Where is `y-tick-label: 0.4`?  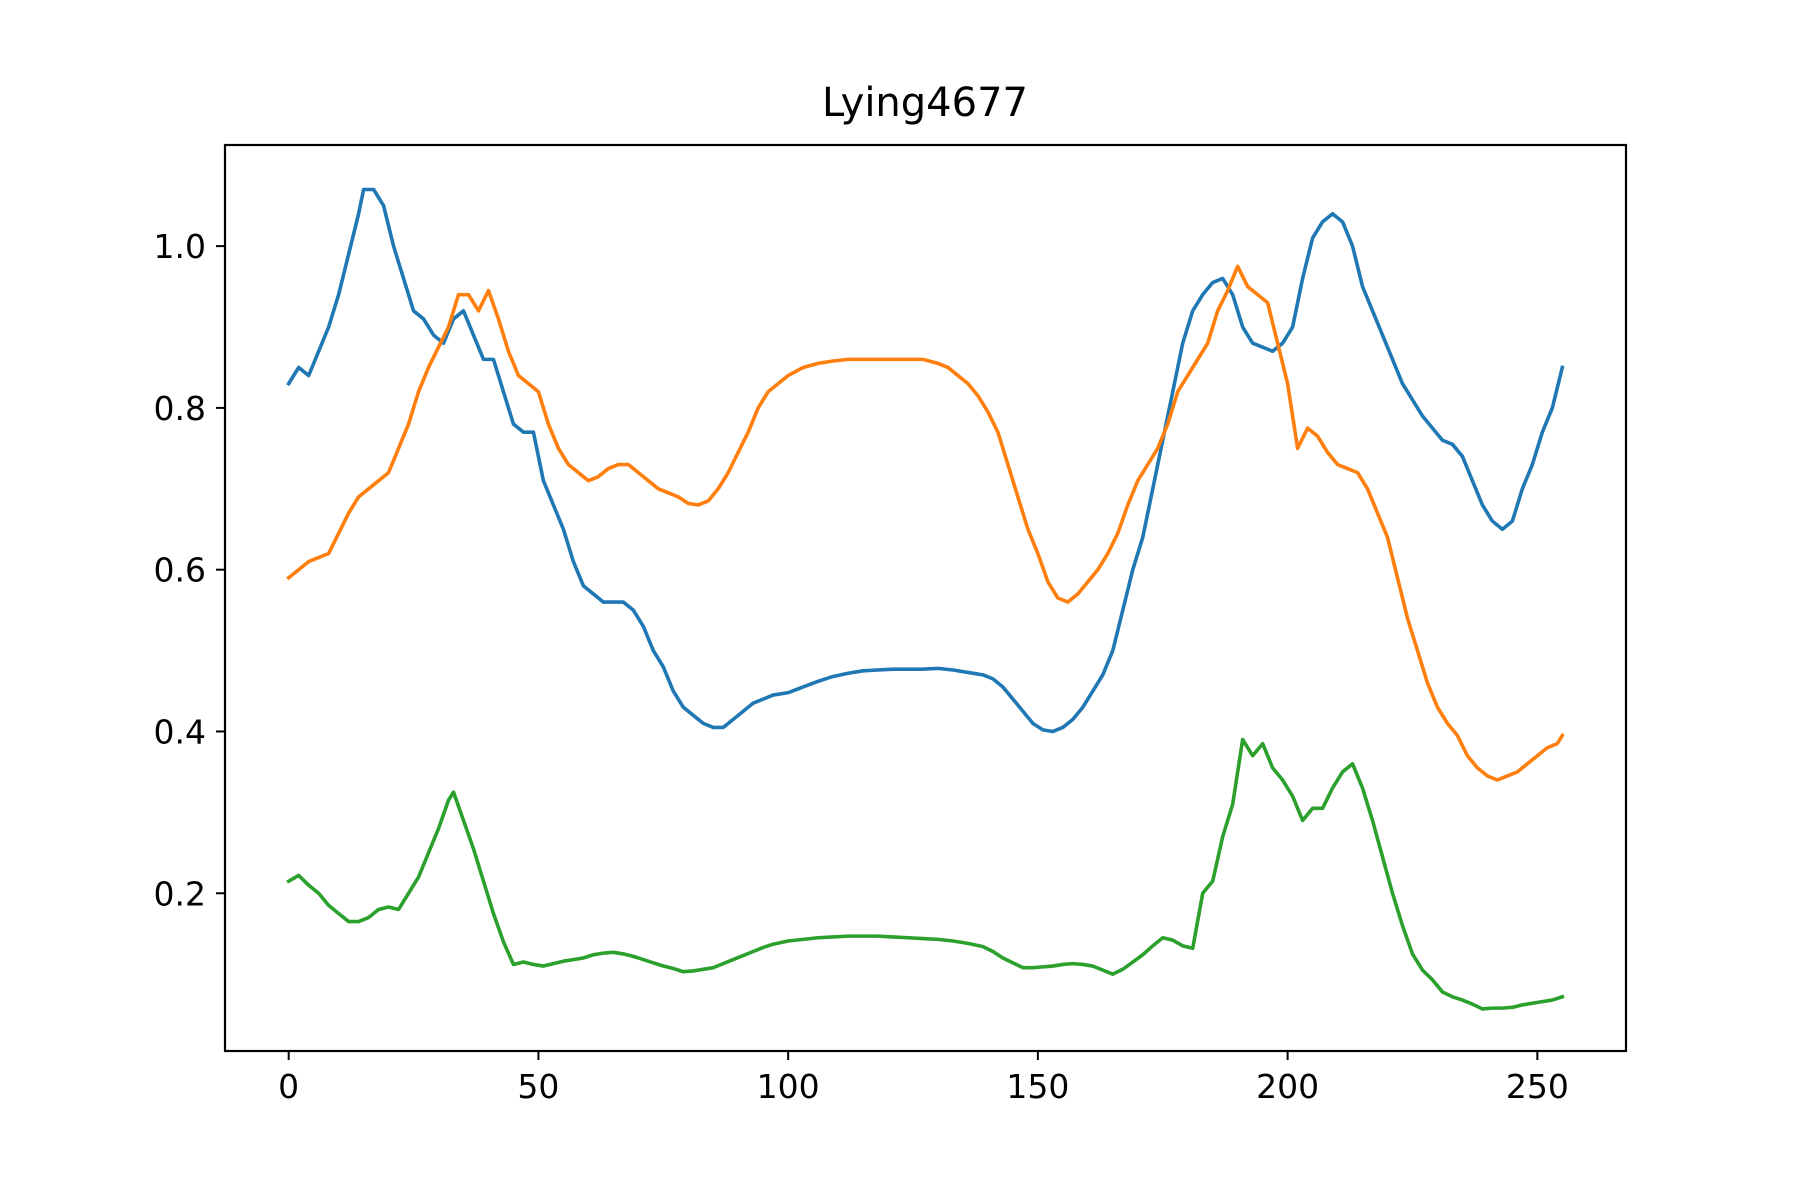 y-tick-label: 0.4 is located at coordinates (180, 731).